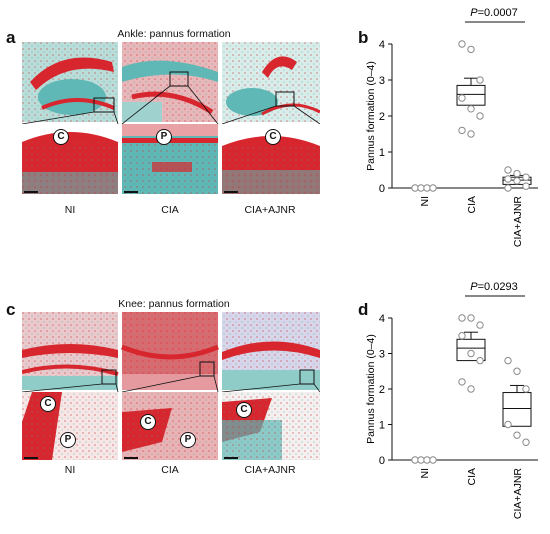 The image size is (550, 534). What do you see at coordinates (363, 309) in the screenshot?
I see `panel-letter-d: d` at bounding box center [363, 309].